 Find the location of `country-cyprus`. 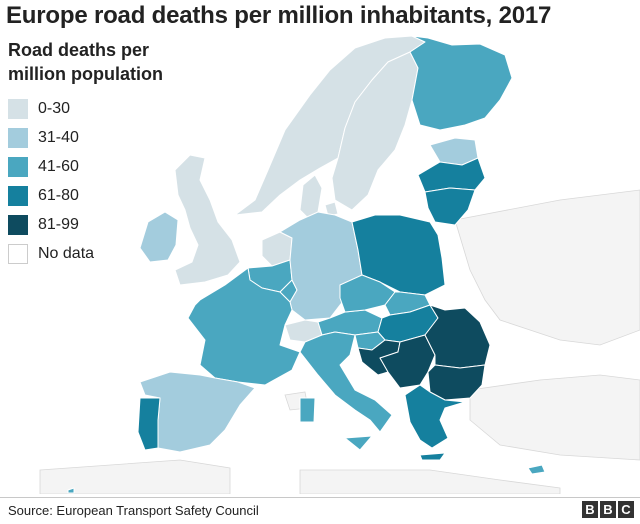

country-cyprus is located at coordinates (536, 469).